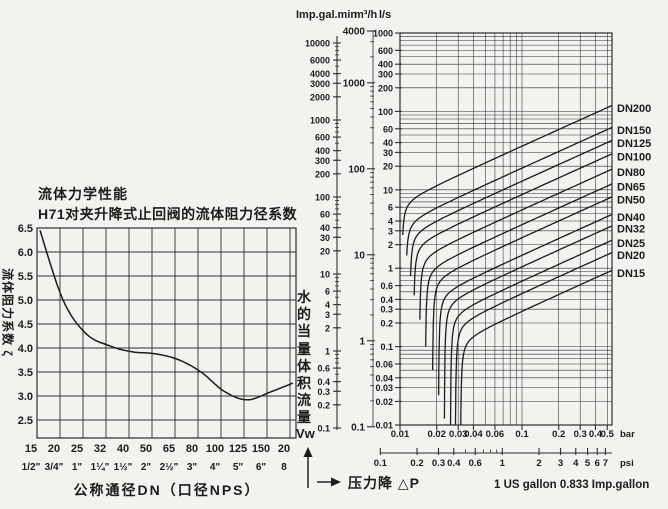  What do you see at coordinates (385, 88) in the screenshot?
I see `ls-scale-label: 200` at bounding box center [385, 88].